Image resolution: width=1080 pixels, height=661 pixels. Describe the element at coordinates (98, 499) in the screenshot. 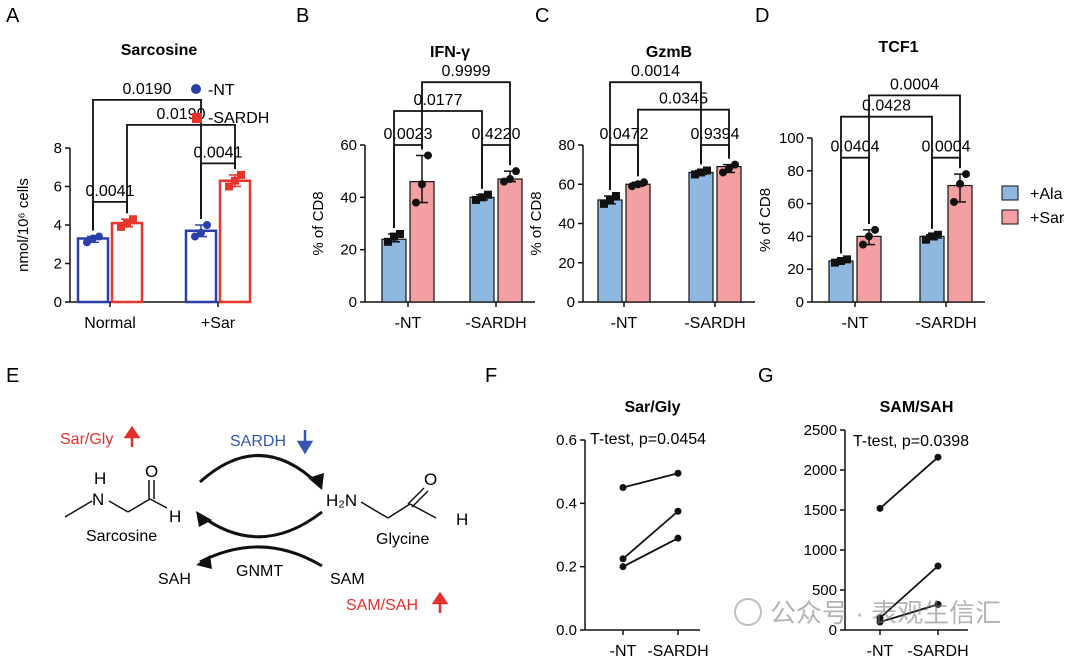

I see `sarcosine-n-atom: N` at that location.